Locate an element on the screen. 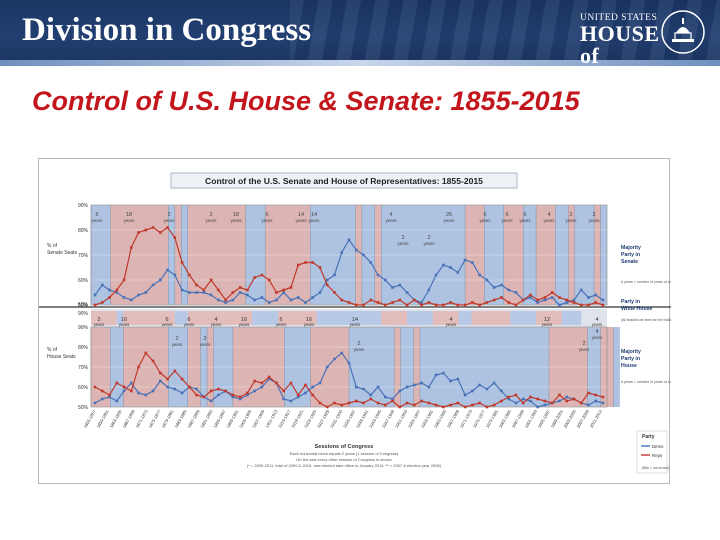 This screenshot has height=540, width=720. white-house-years-count: 4 is located at coordinates (450, 320).